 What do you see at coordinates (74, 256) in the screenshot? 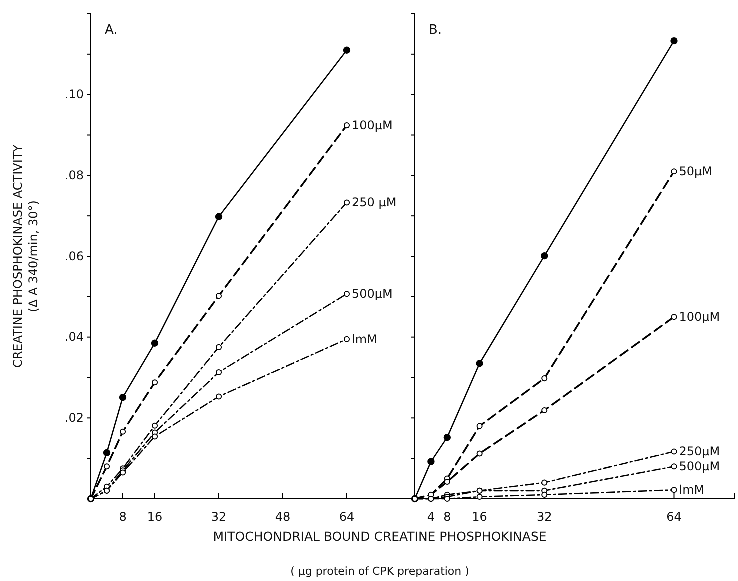
I see `y-tick-label: .06` at bounding box center [74, 256].